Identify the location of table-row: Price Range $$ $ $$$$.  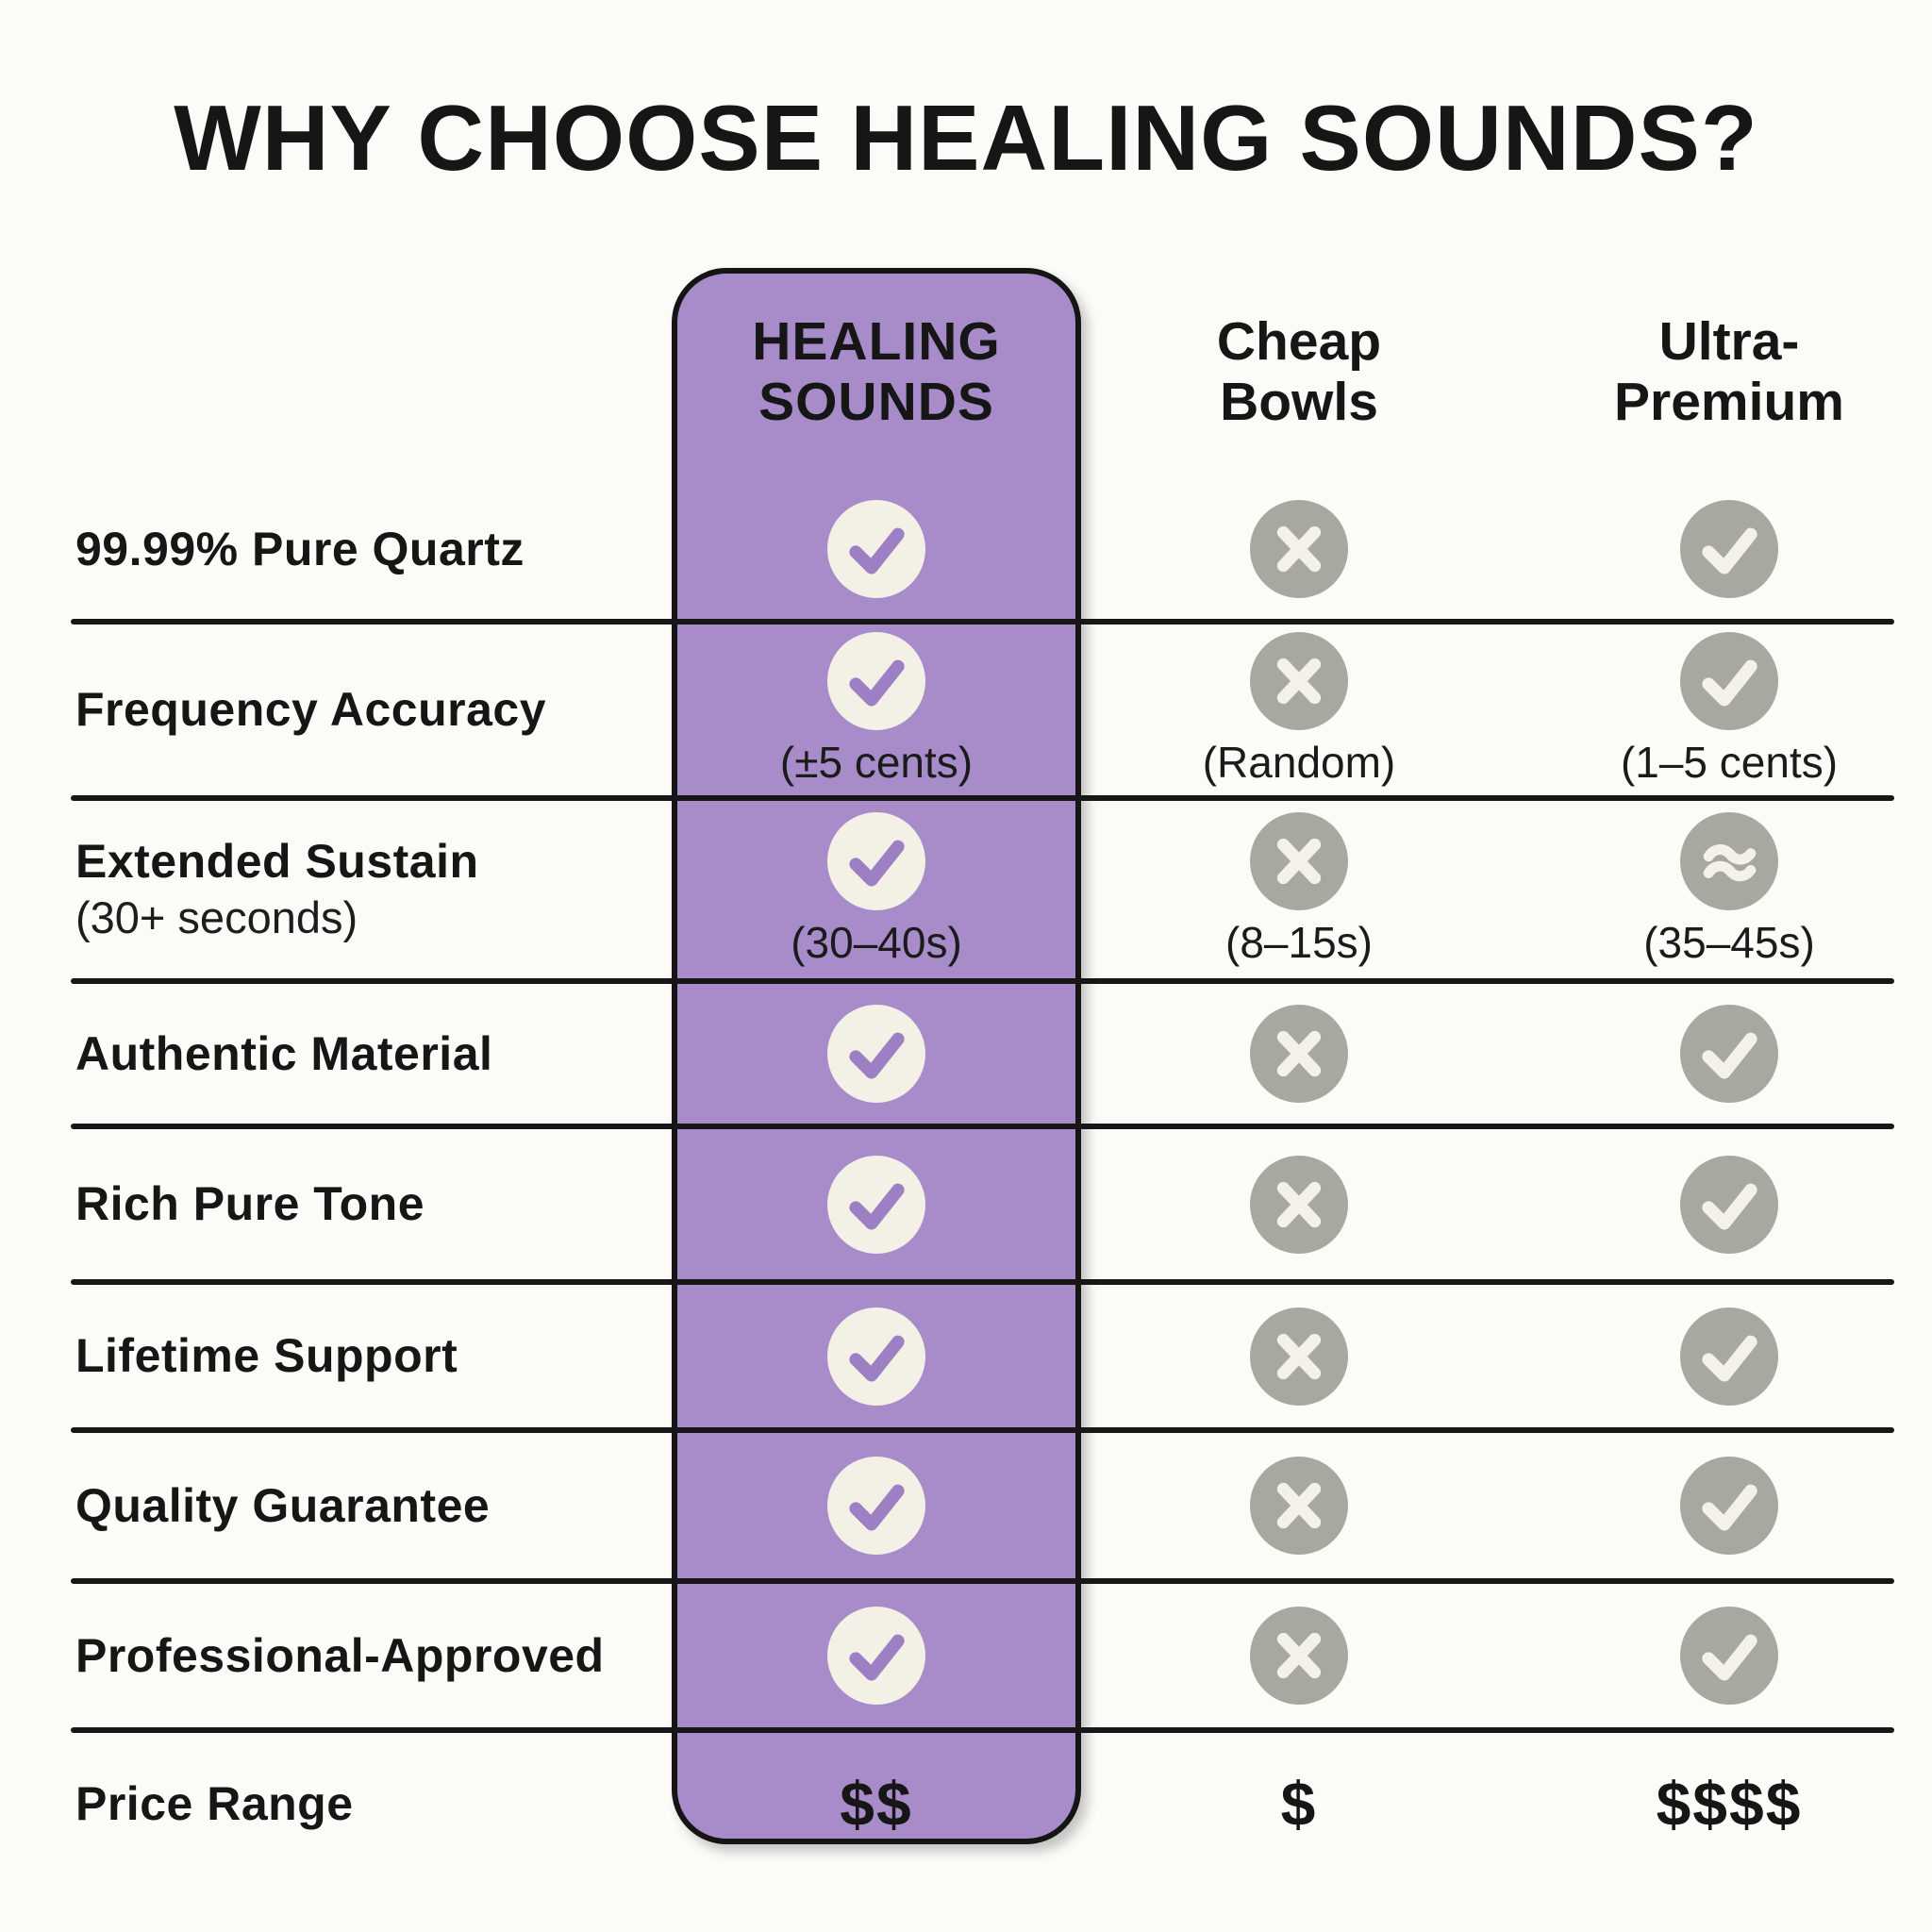
(966, 1804).